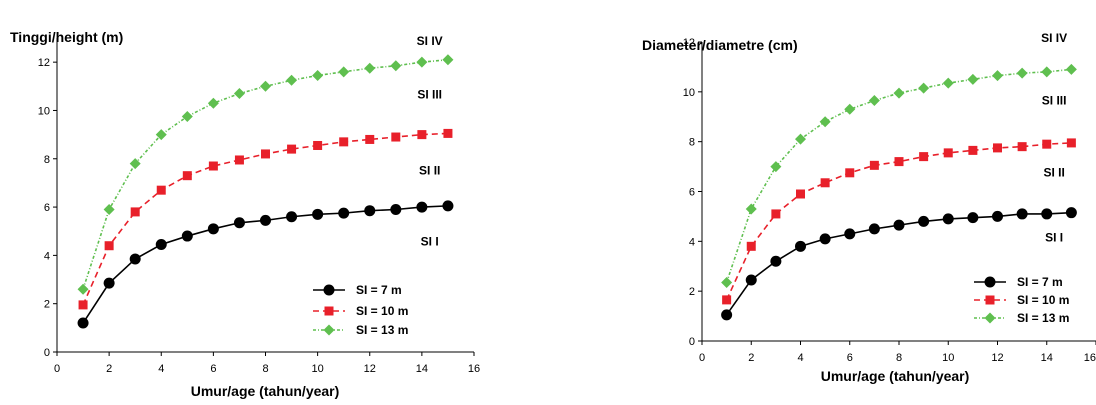 The height and width of the screenshot is (405, 1096). I want to click on legend-label: SI = 10 m, so click(382, 311).